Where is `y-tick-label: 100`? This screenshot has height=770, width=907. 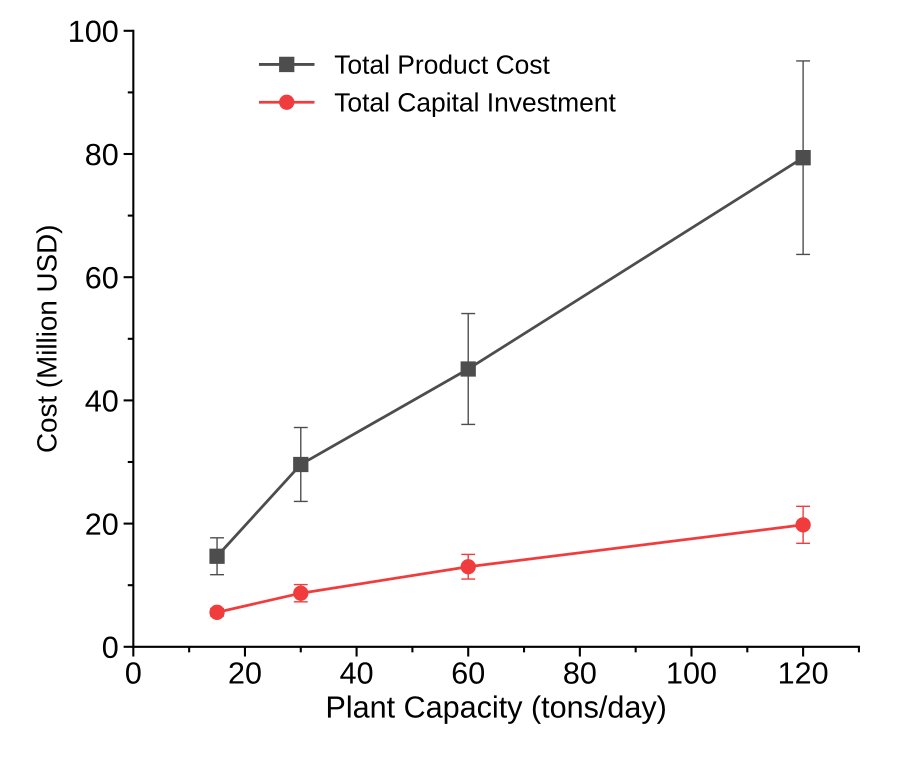 y-tick-label: 100 is located at coordinates (94, 31).